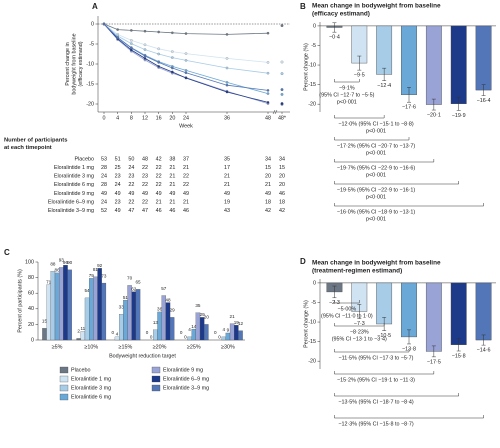 This screenshot has width=500, height=448. Describe the element at coordinates (384, 336) in the screenshot. I see `value-label: −10·5` at that location.